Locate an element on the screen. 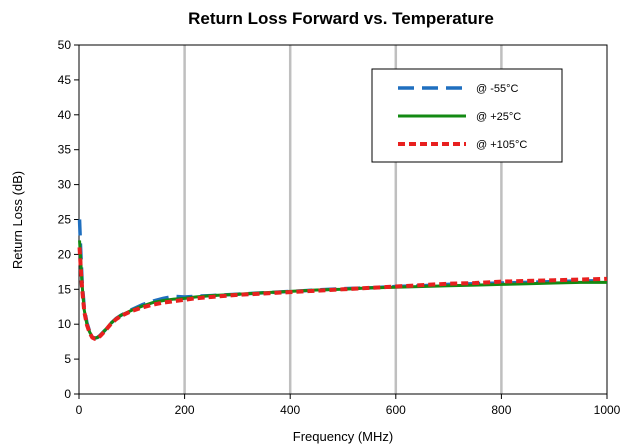  x-tick-label-800: 800 is located at coordinates (501, 410).